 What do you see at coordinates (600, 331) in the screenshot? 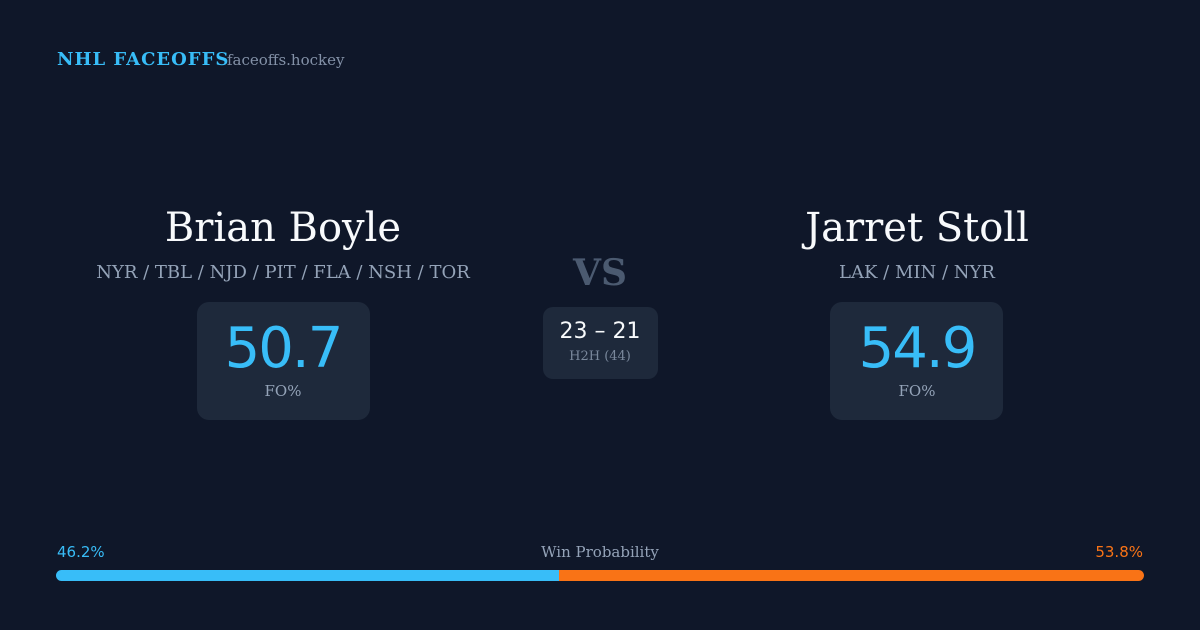
I see `h2h-score: 23 – 21` at bounding box center [600, 331].